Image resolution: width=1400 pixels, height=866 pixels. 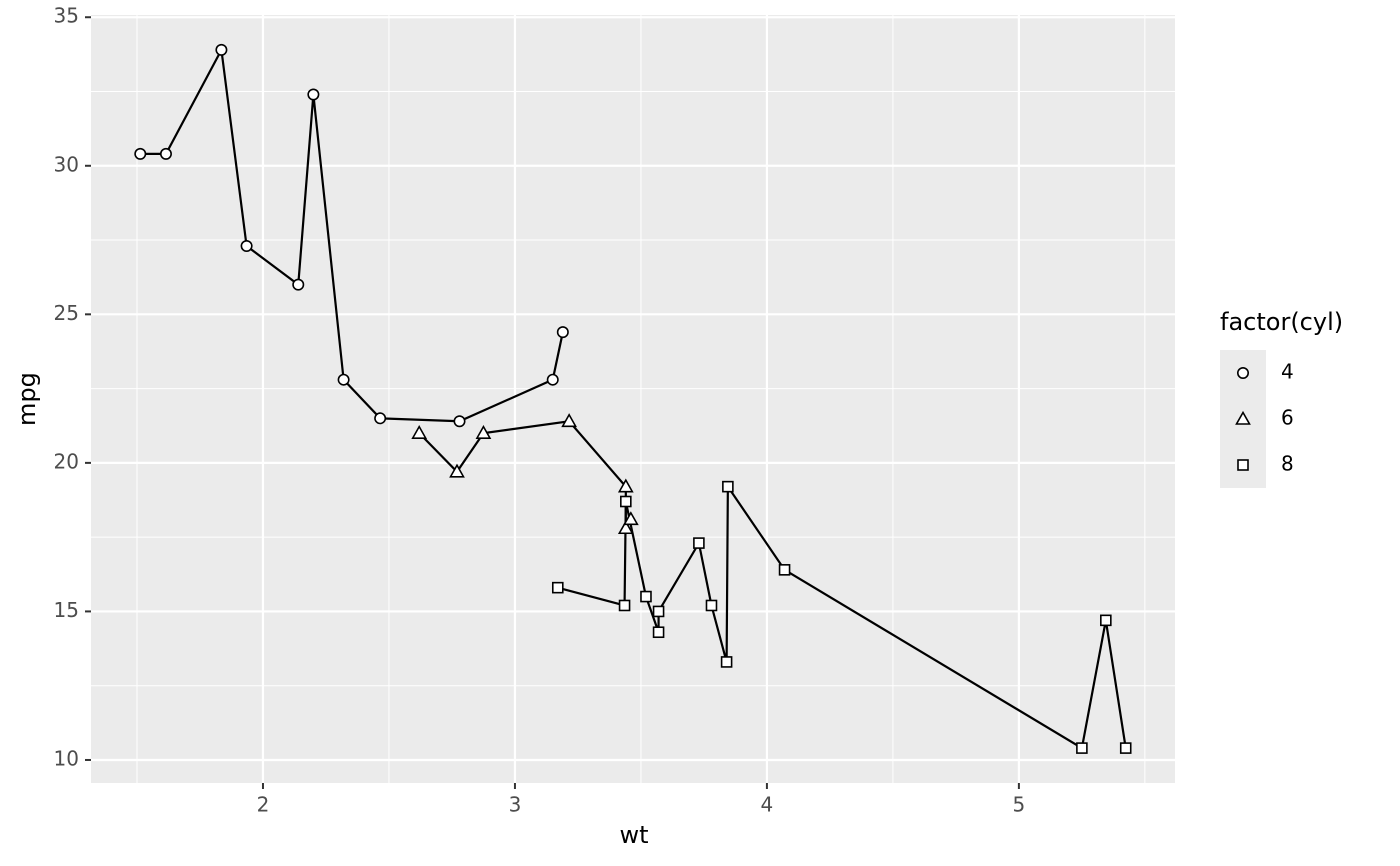 What do you see at coordinates (66, 16) in the screenshot?
I see `y-tick-label: 35` at bounding box center [66, 16].